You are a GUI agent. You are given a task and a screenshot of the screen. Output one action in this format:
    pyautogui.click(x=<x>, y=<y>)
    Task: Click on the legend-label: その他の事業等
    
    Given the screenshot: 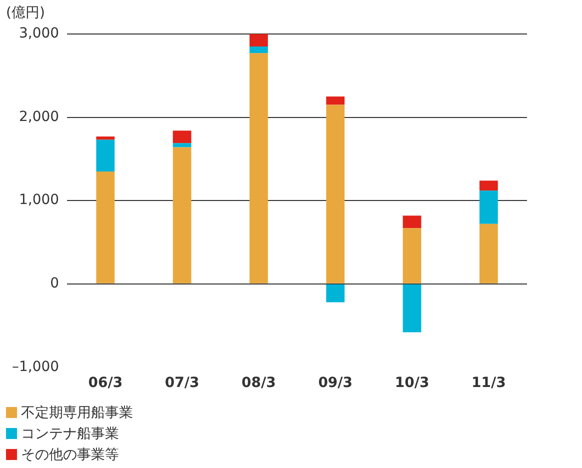 What is the action you would take?
    pyautogui.click(x=70, y=455)
    